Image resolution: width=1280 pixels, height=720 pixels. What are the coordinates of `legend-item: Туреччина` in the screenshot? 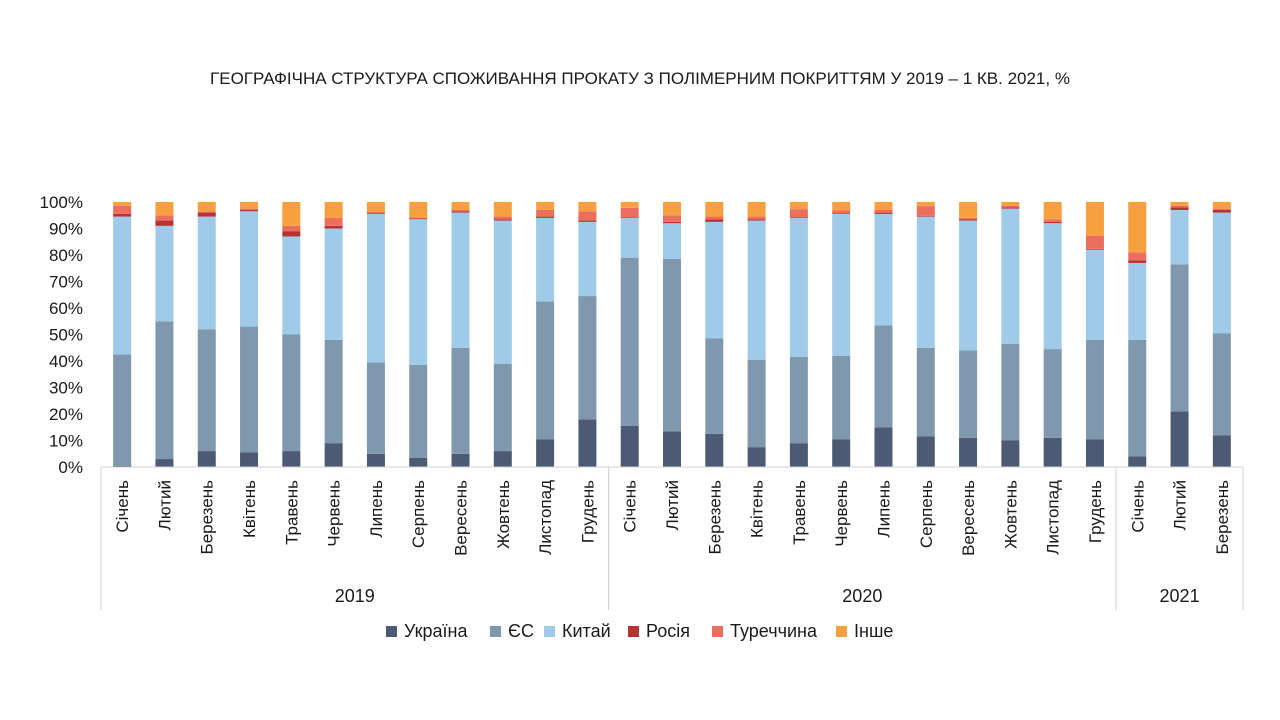 It's located at (765, 631).